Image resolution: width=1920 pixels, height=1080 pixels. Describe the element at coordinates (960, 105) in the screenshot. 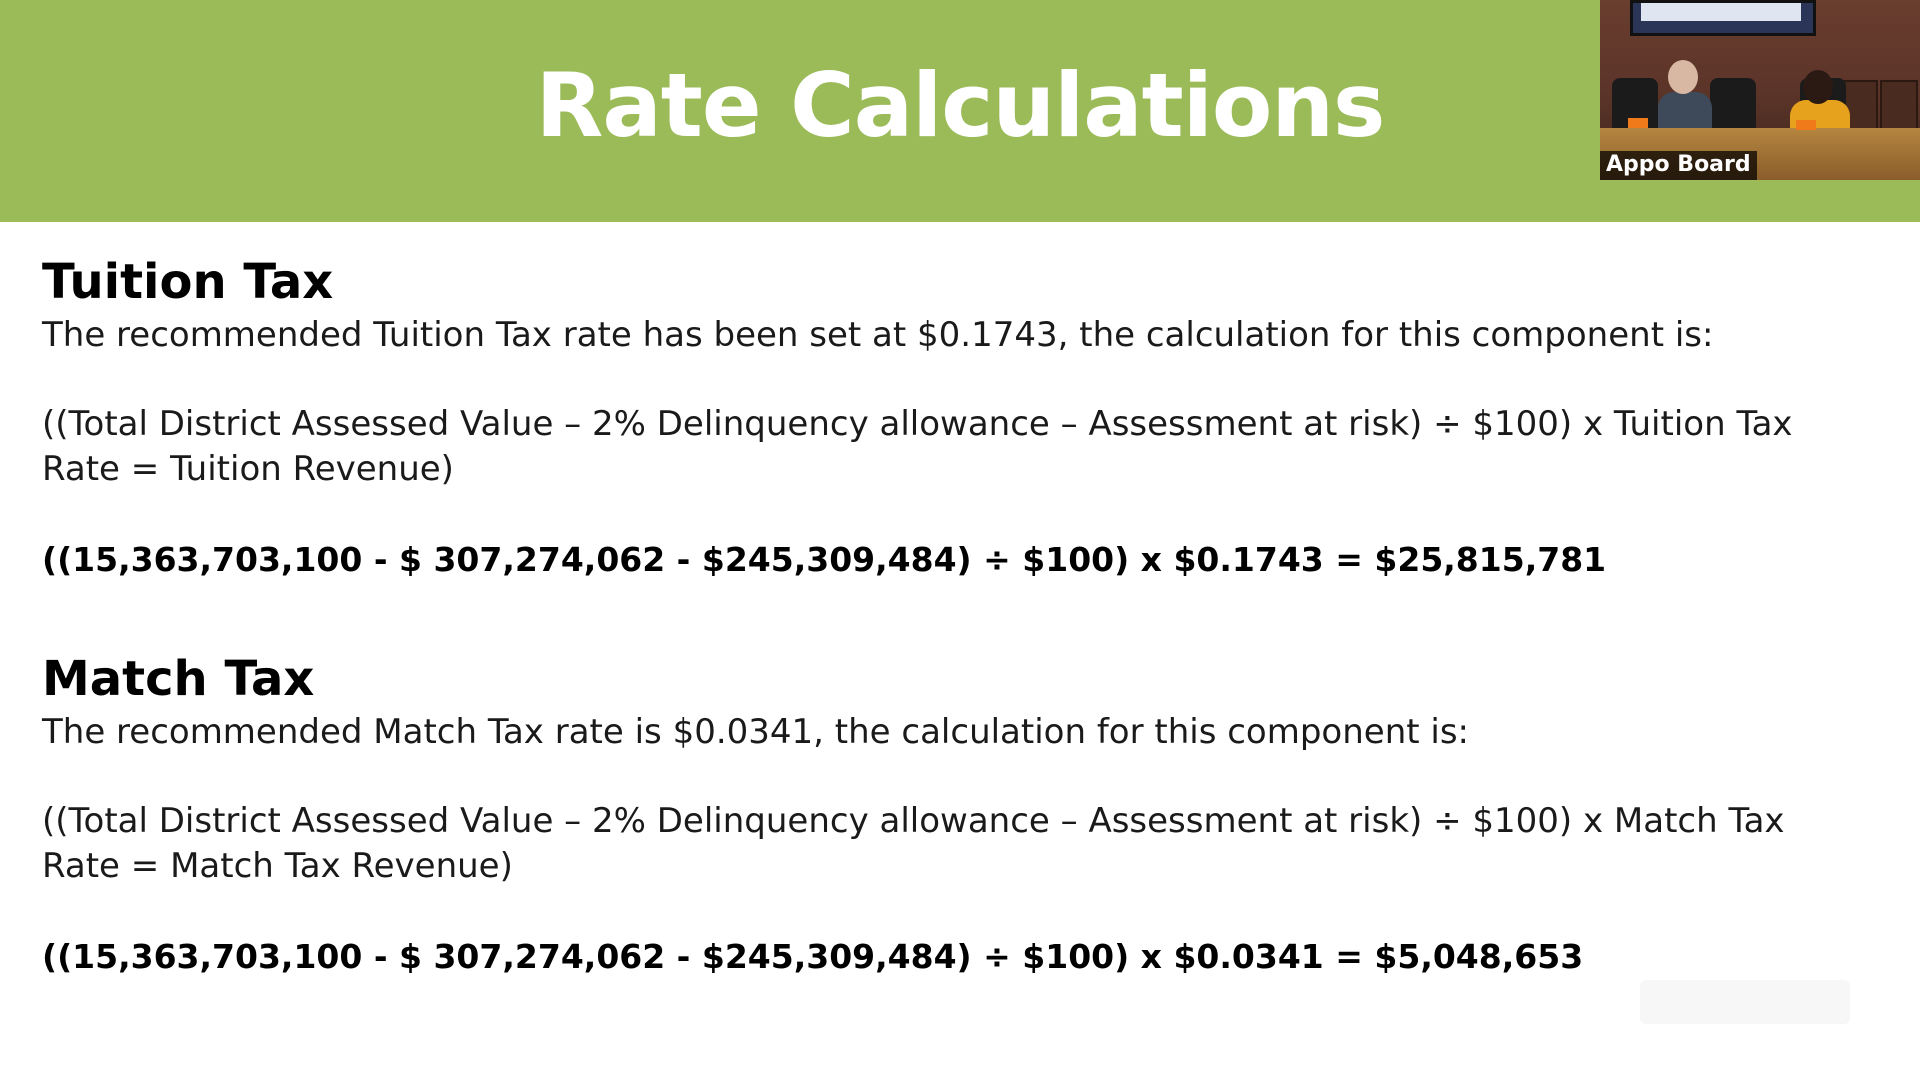

I see `slide-title: Rate Calculations` at that location.